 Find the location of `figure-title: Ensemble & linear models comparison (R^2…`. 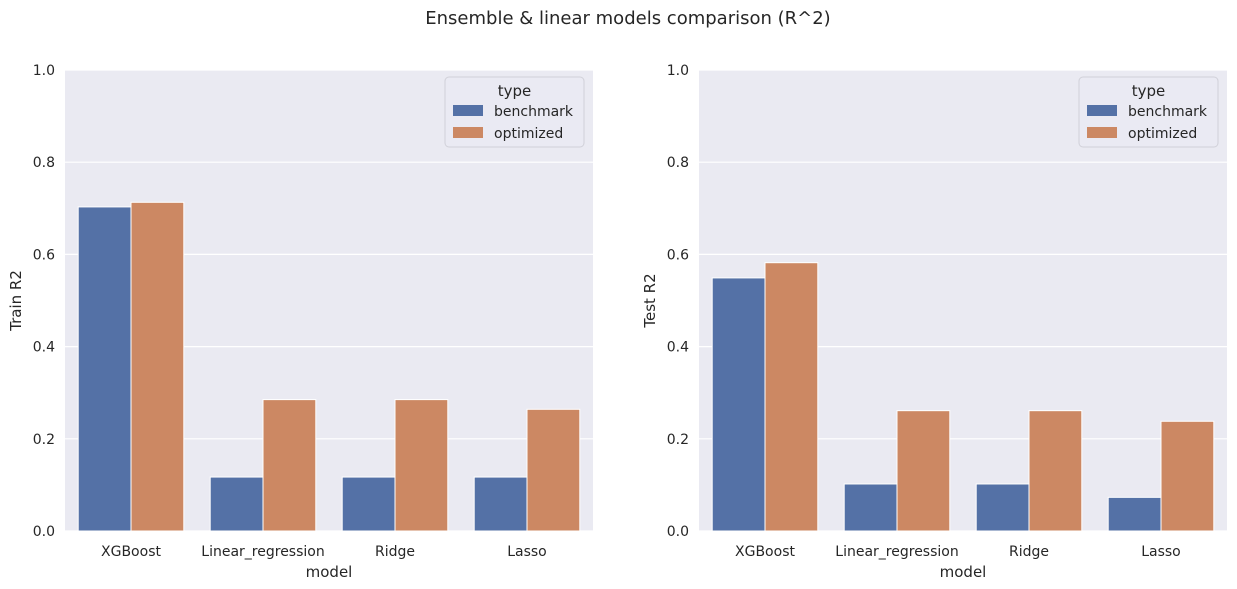

figure-title: Ensemble & linear models comparison (R^2… is located at coordinates (627, 18).